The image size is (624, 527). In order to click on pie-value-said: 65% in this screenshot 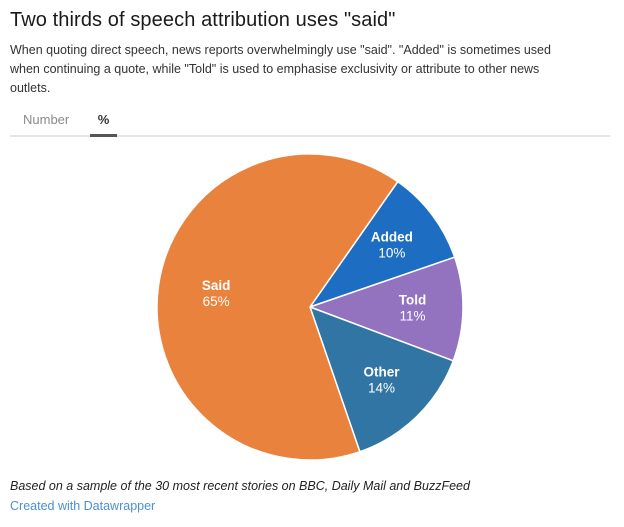, I will do `click(216, 301)`.